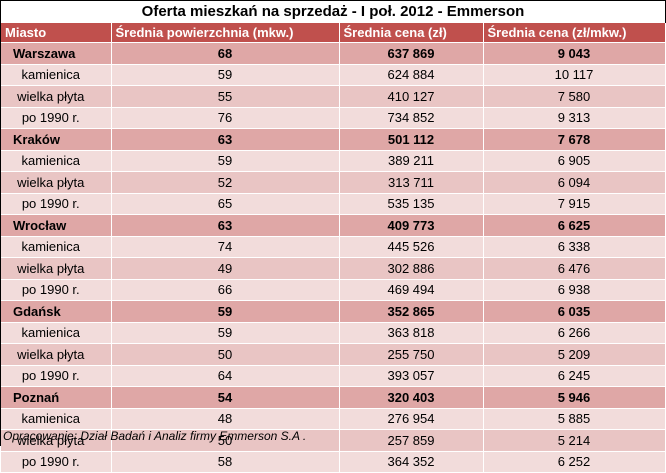  Describe the element at coordinates (411, 96) in the screenshot. I see `avg-price-cell: 410 127` at that location.